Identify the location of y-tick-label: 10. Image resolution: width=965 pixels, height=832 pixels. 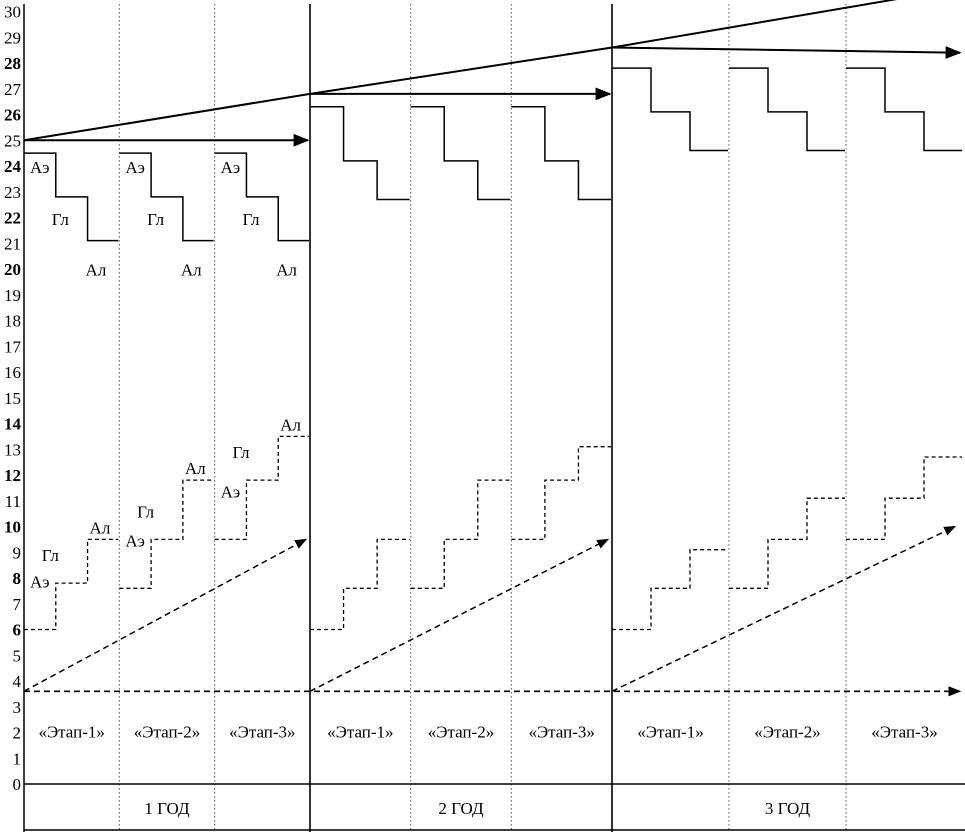
(12, 527).